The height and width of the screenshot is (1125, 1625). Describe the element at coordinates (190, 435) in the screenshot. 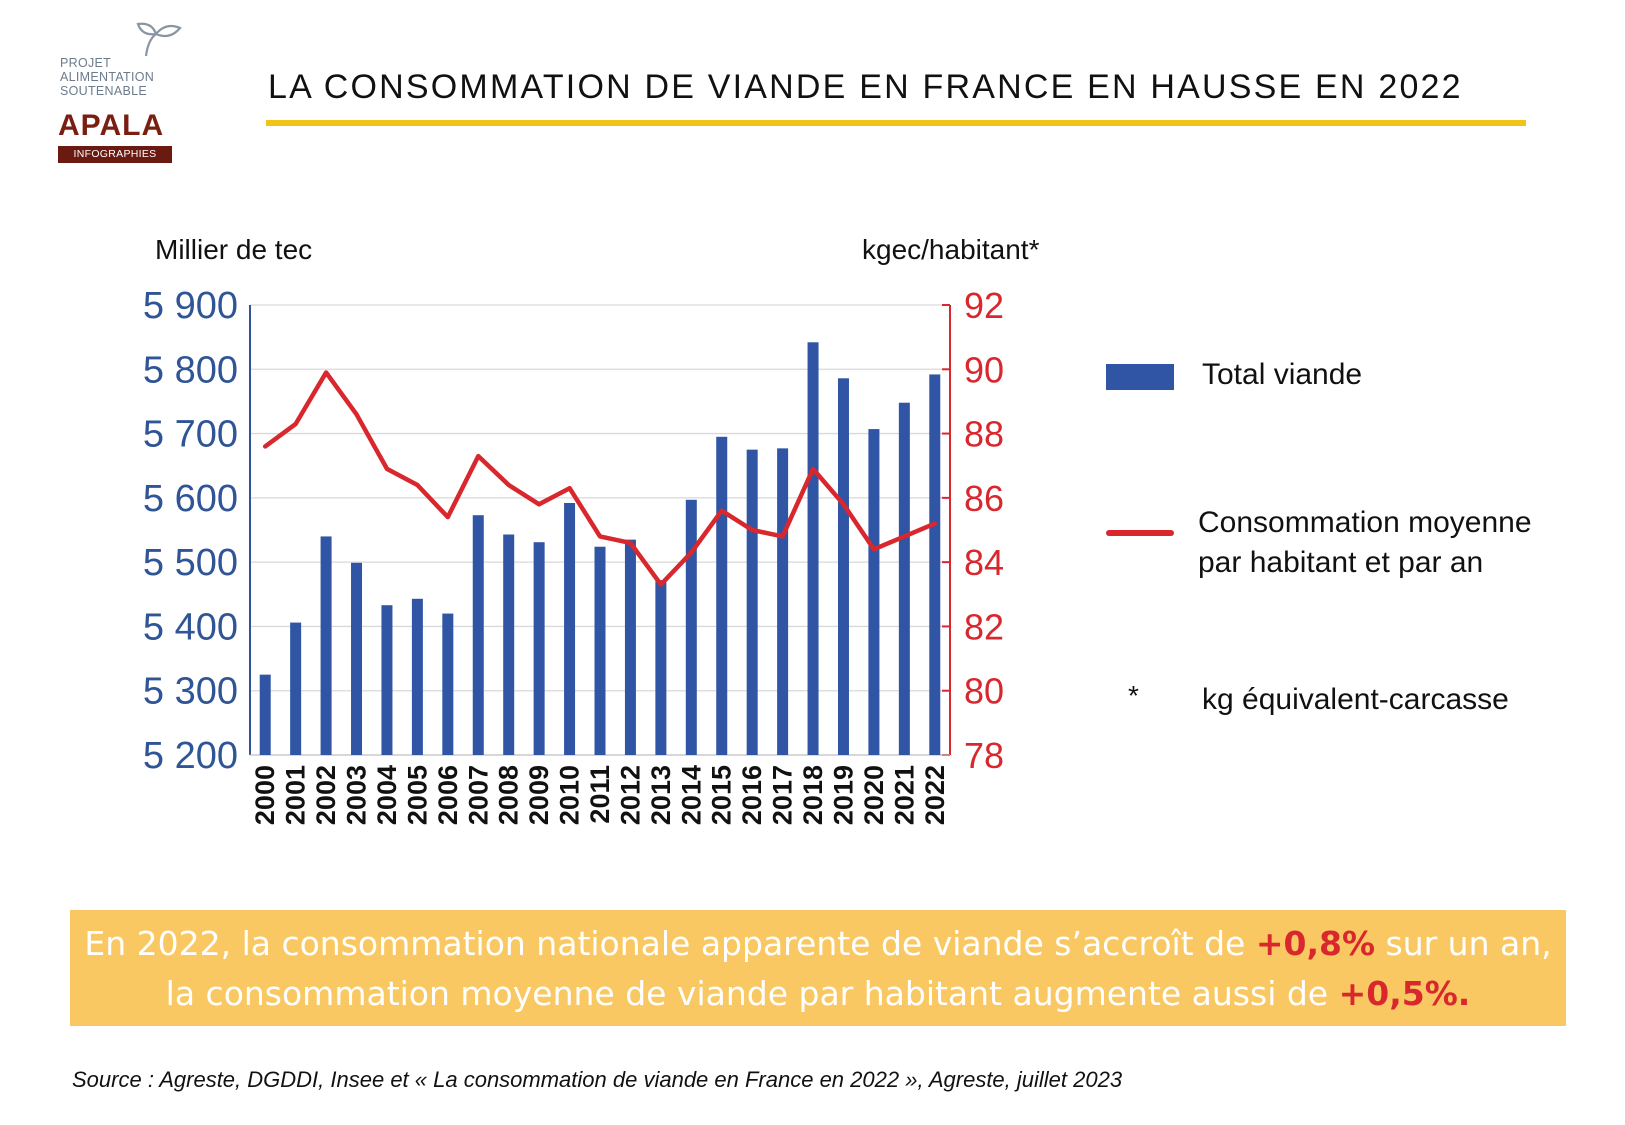

I see `left-tick-label: 5 700` at that location.